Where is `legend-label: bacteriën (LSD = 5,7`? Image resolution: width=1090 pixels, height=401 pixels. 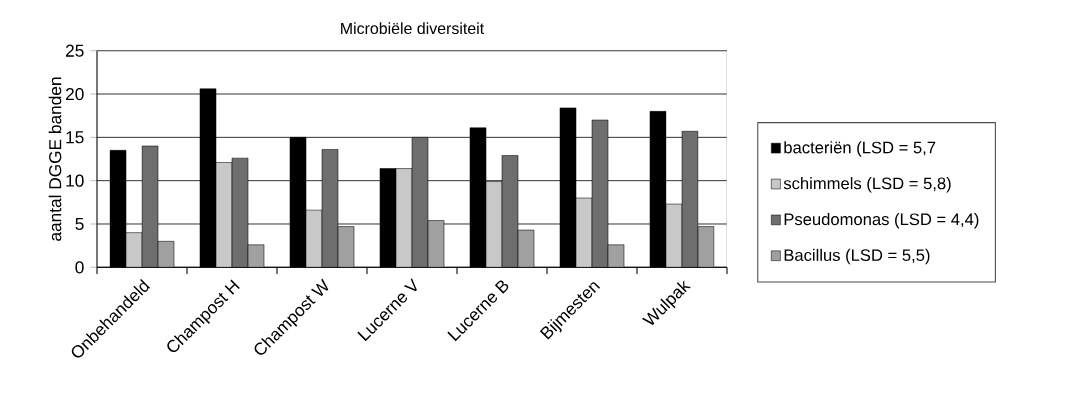
legend-label: bacteriën (LSD = 5,7 is located at coordinates (860, 149).